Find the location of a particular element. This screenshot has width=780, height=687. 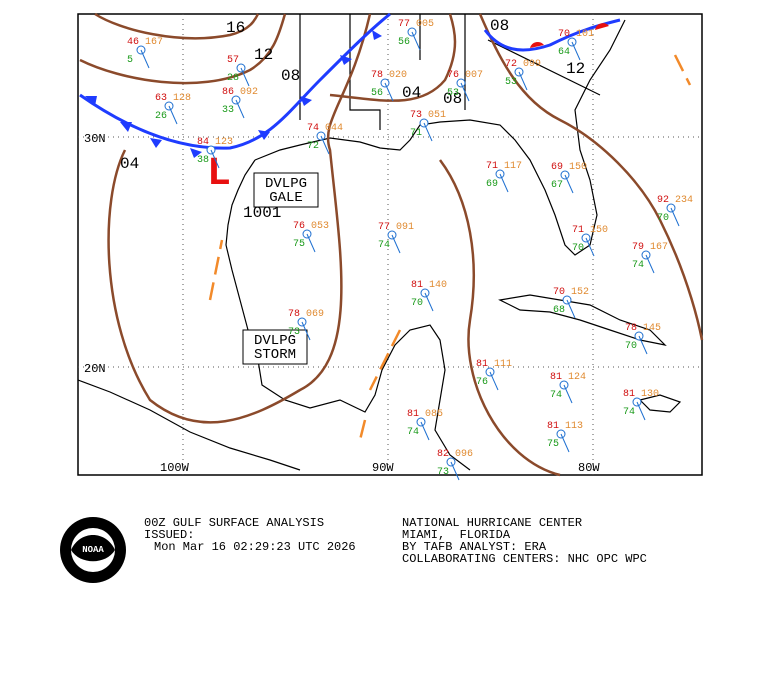

logo-text: NOAA is located at coordinates (93, 550).